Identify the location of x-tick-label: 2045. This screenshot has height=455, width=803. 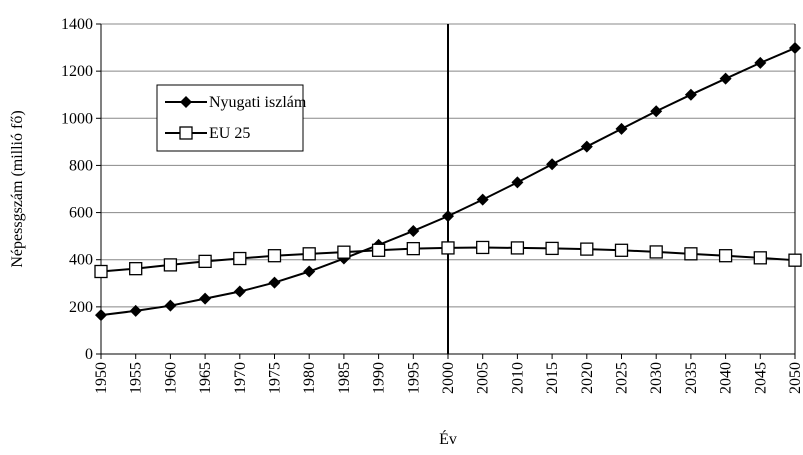
(760, 378).